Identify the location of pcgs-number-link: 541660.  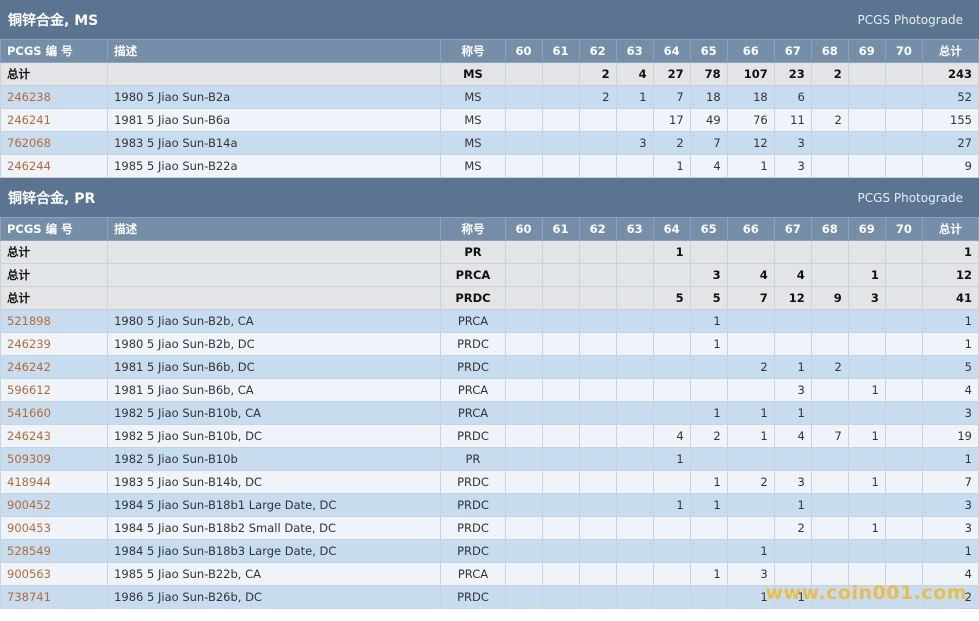
(54, 413).